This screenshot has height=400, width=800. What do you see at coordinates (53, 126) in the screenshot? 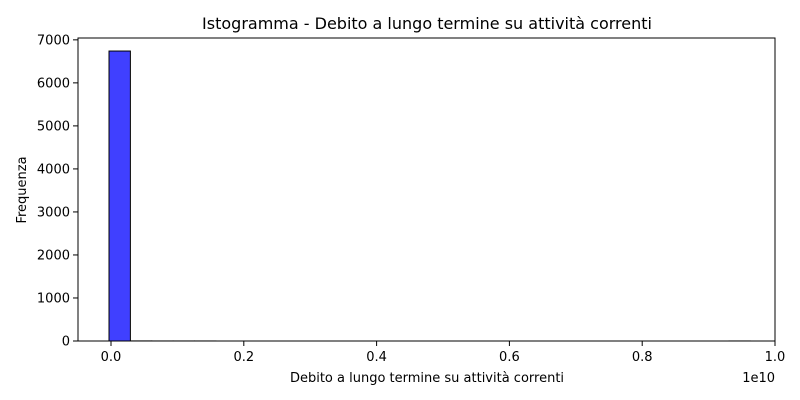
I see `y-tick-label: 5000` at bounding box center [53, 126].